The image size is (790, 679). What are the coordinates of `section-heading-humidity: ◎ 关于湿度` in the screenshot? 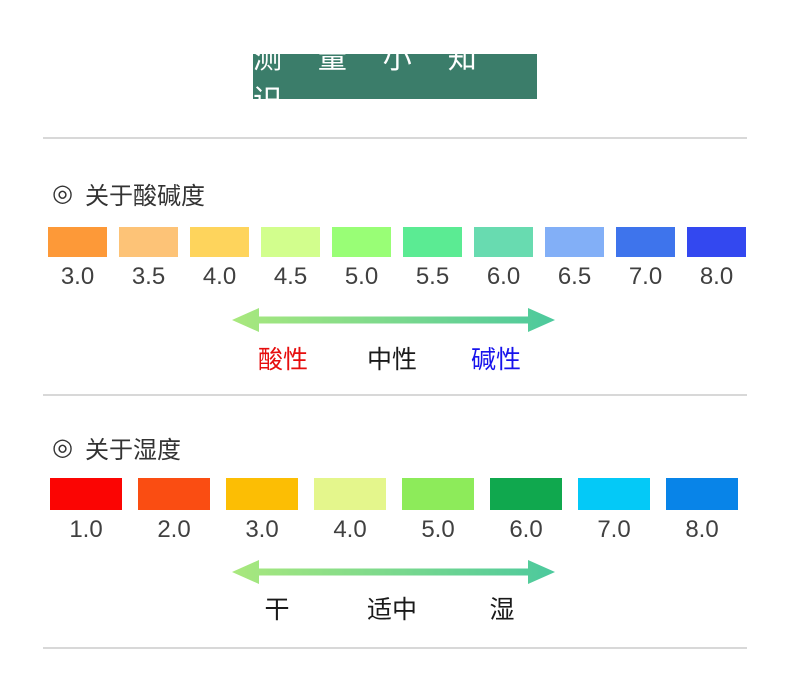 It's located at (116, 447).